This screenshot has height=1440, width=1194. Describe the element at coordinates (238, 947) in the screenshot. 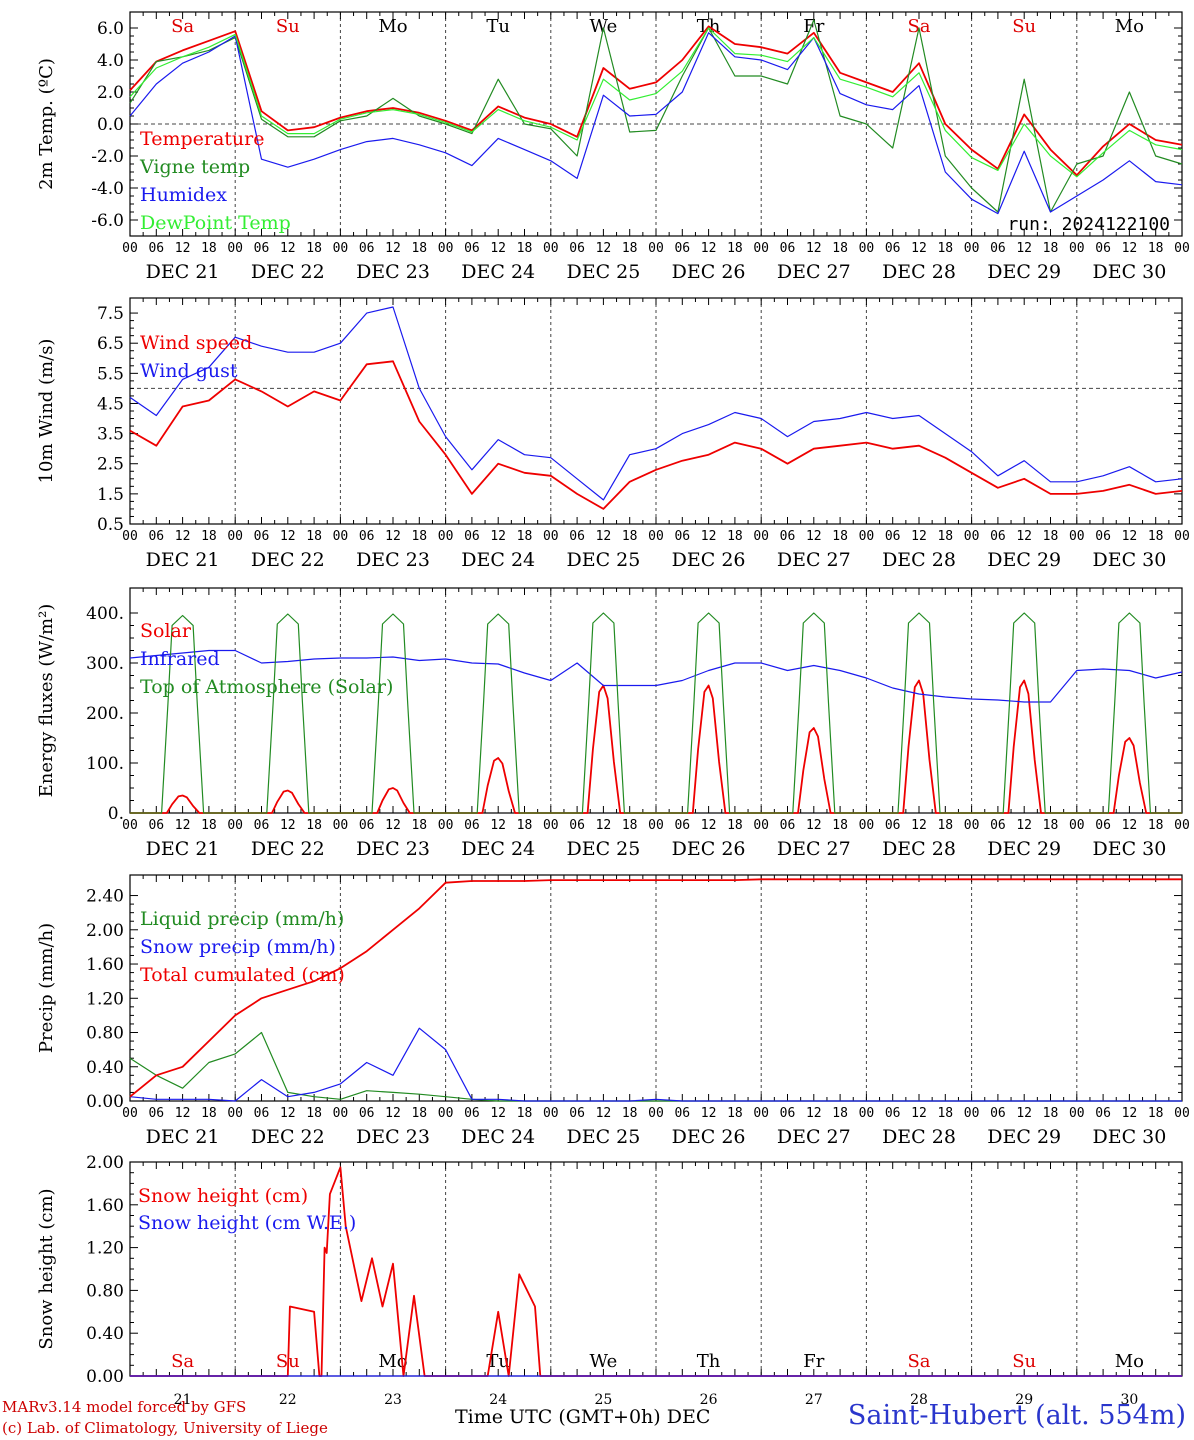

I see `legend-entry: Snow precip (mm/h)` at that location.